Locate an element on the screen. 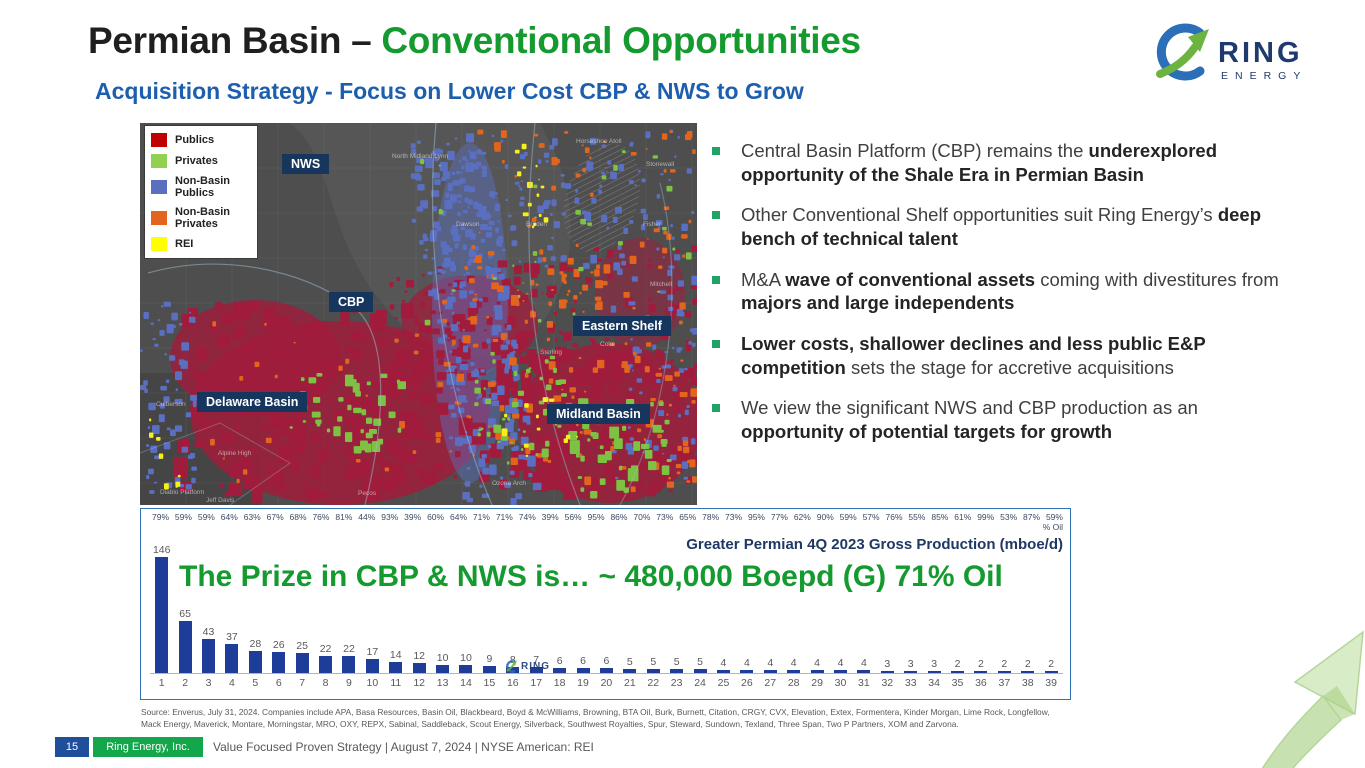 The width and height of the screenshot is (1365, 768). map-place-label: Culberson is located at coordinates (171, 404).